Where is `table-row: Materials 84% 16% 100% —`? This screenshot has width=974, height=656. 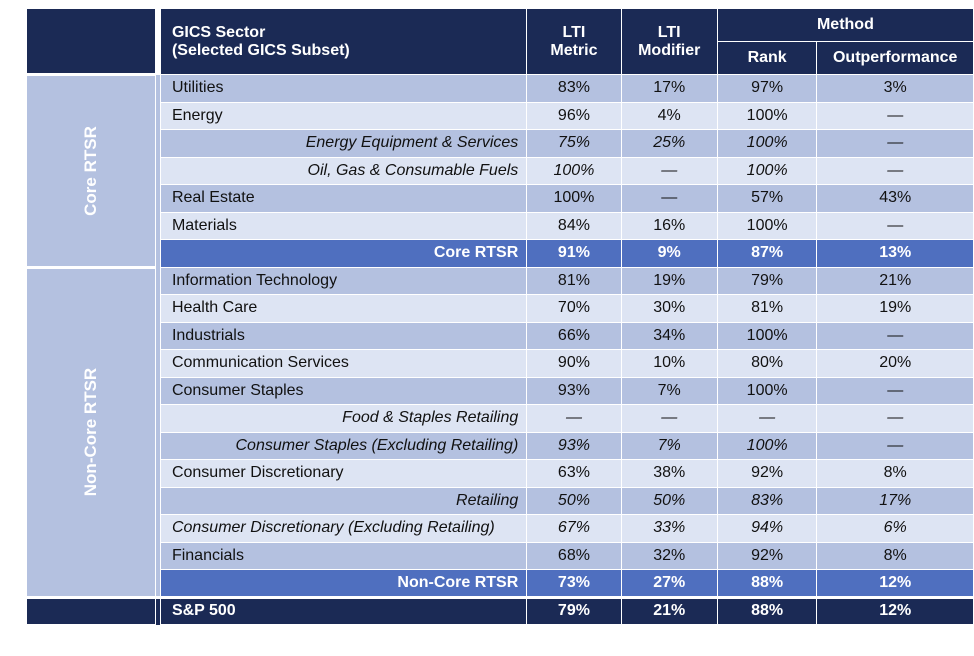 table-row: Materials 84% 16% 100% — is located at coordinates (500, 225).